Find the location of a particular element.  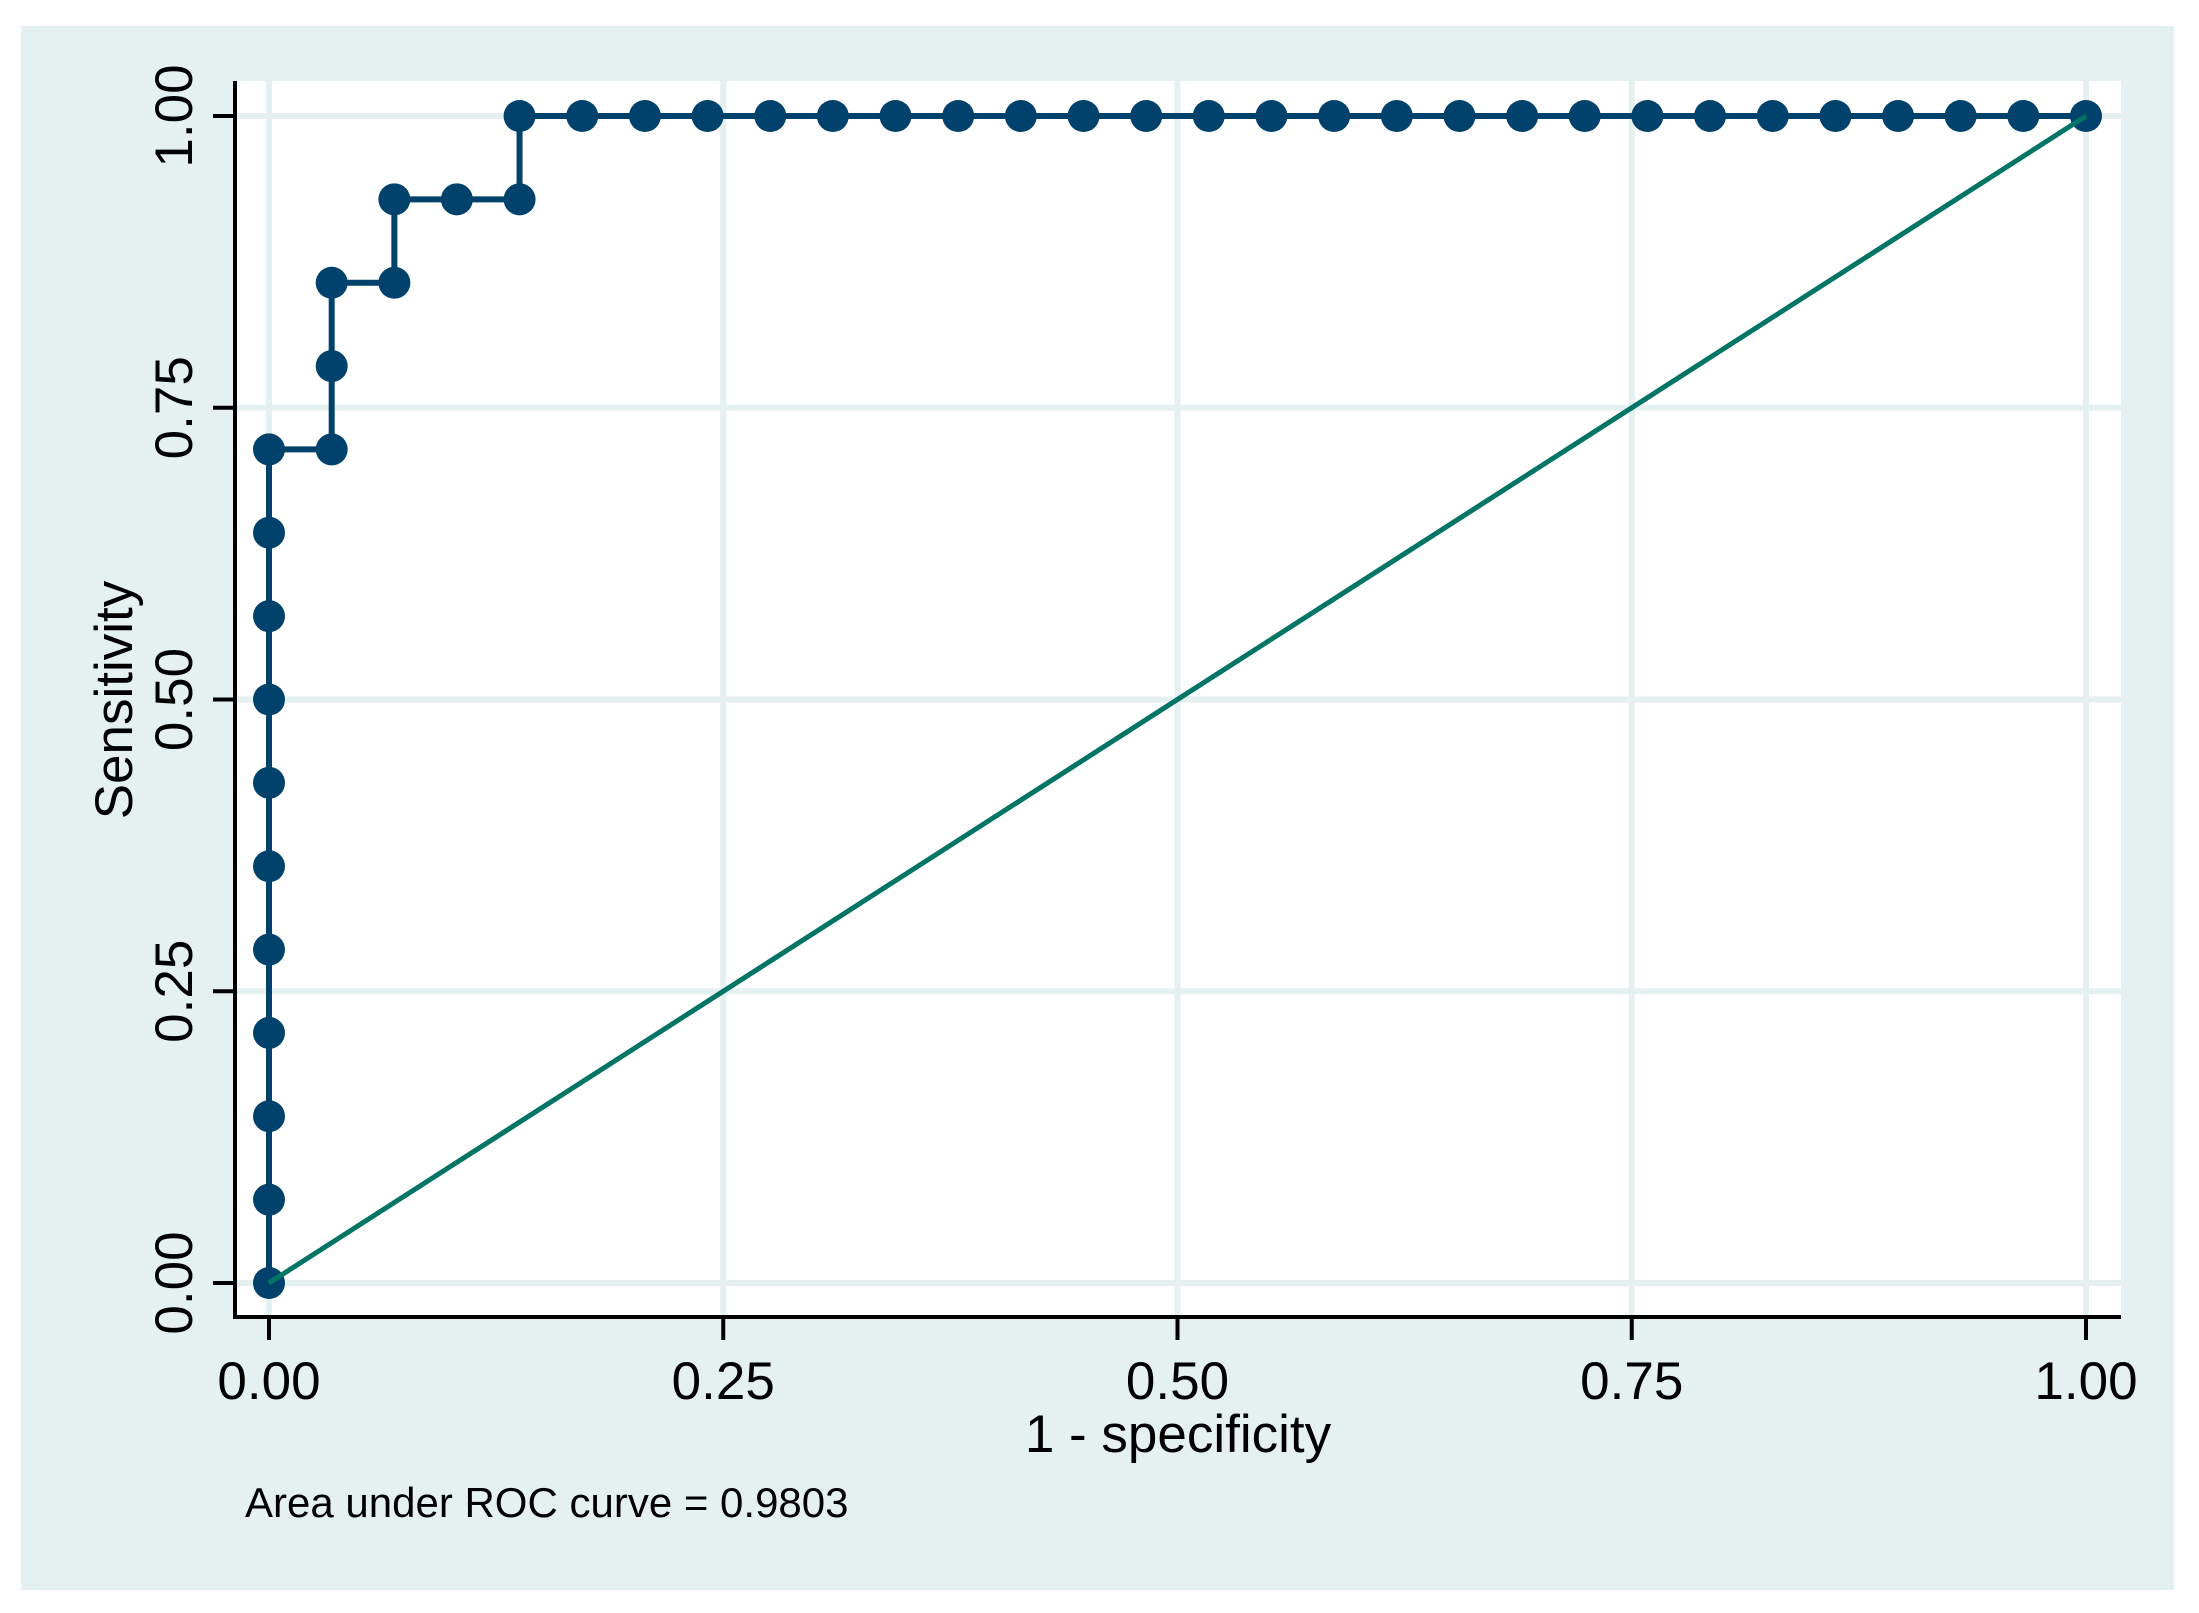

x-axis-ticks: 0.00 0.25 0.50 0.75 1.00 is located at coordinates (1177, 1364).